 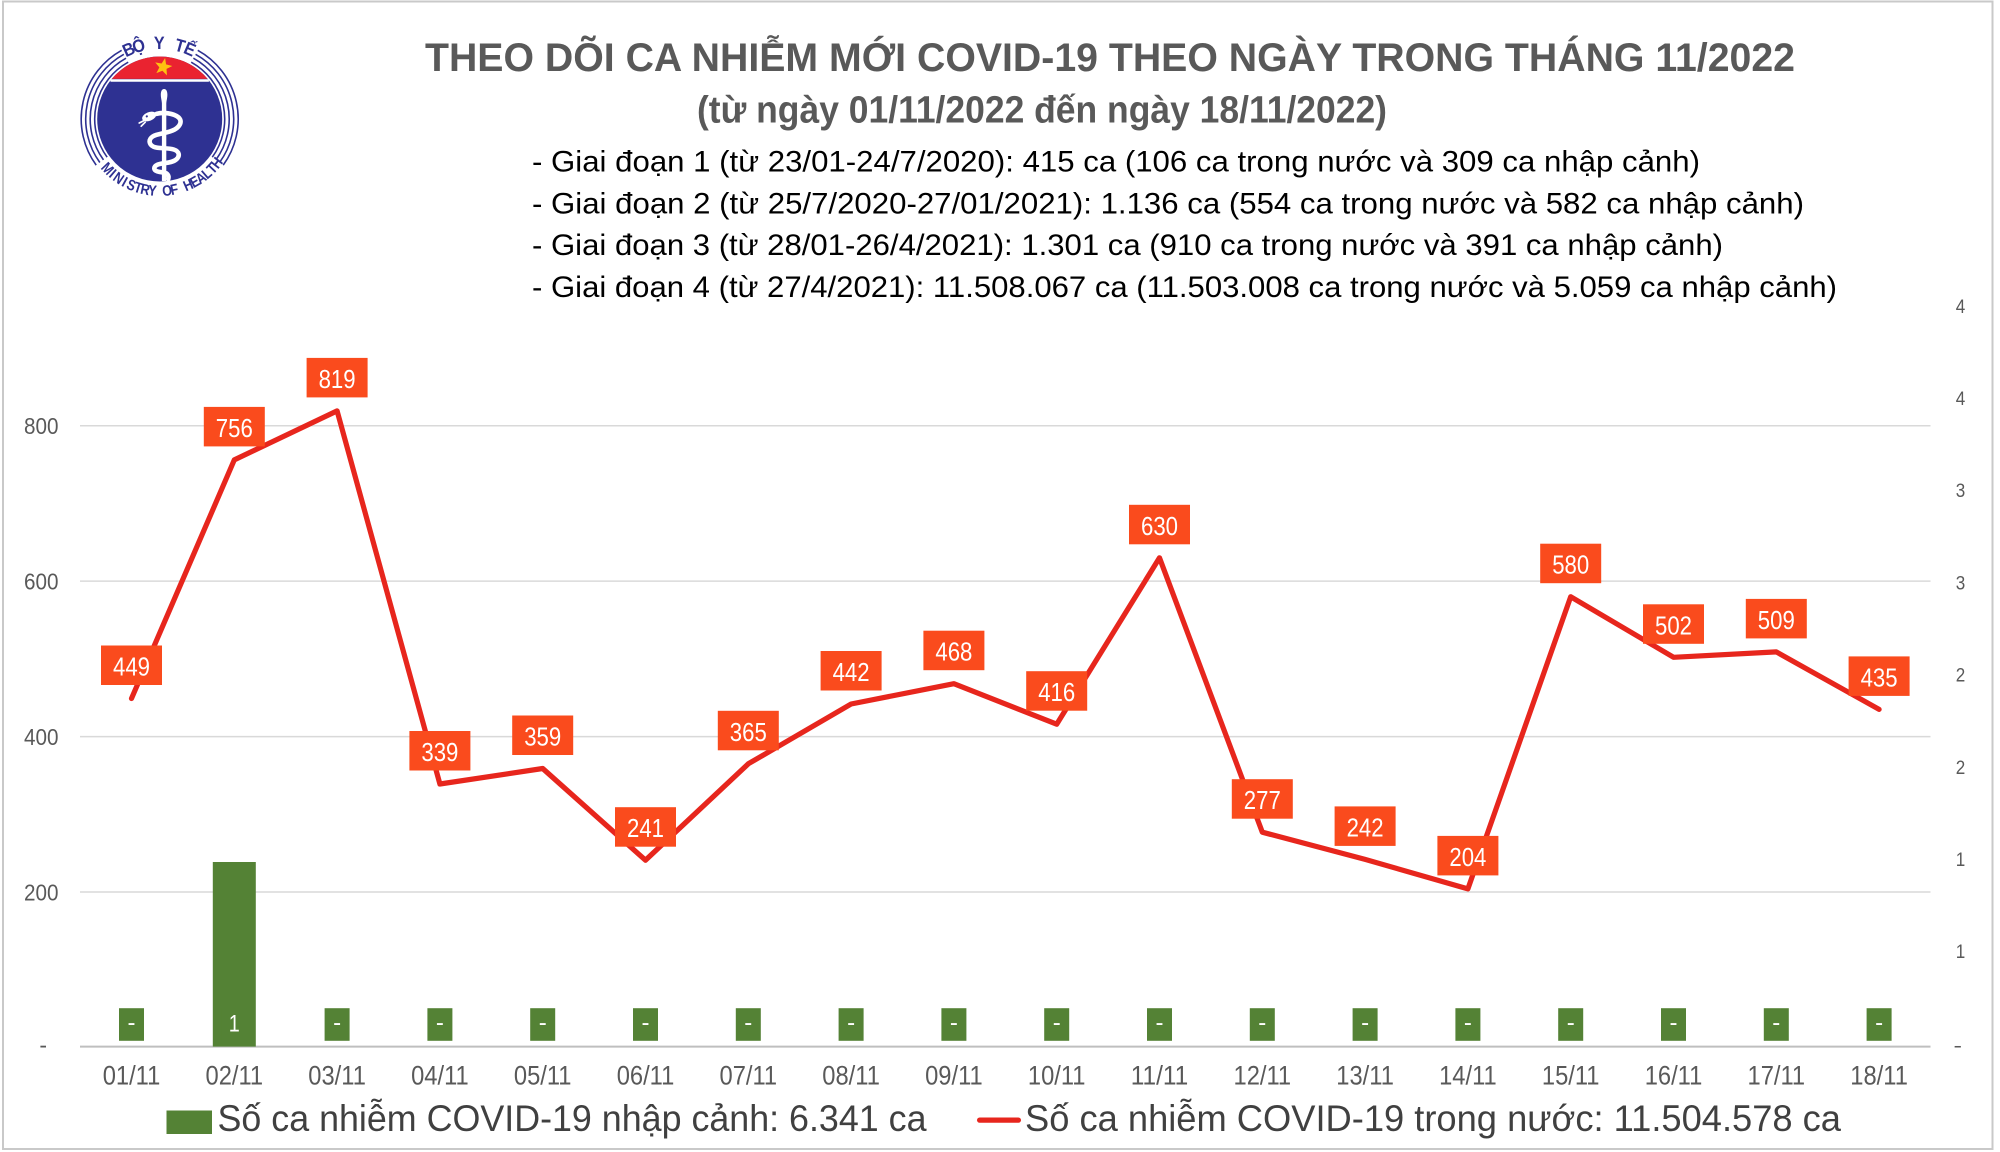 I want to click on svg-text: 509, so click(x=1776, y=620).